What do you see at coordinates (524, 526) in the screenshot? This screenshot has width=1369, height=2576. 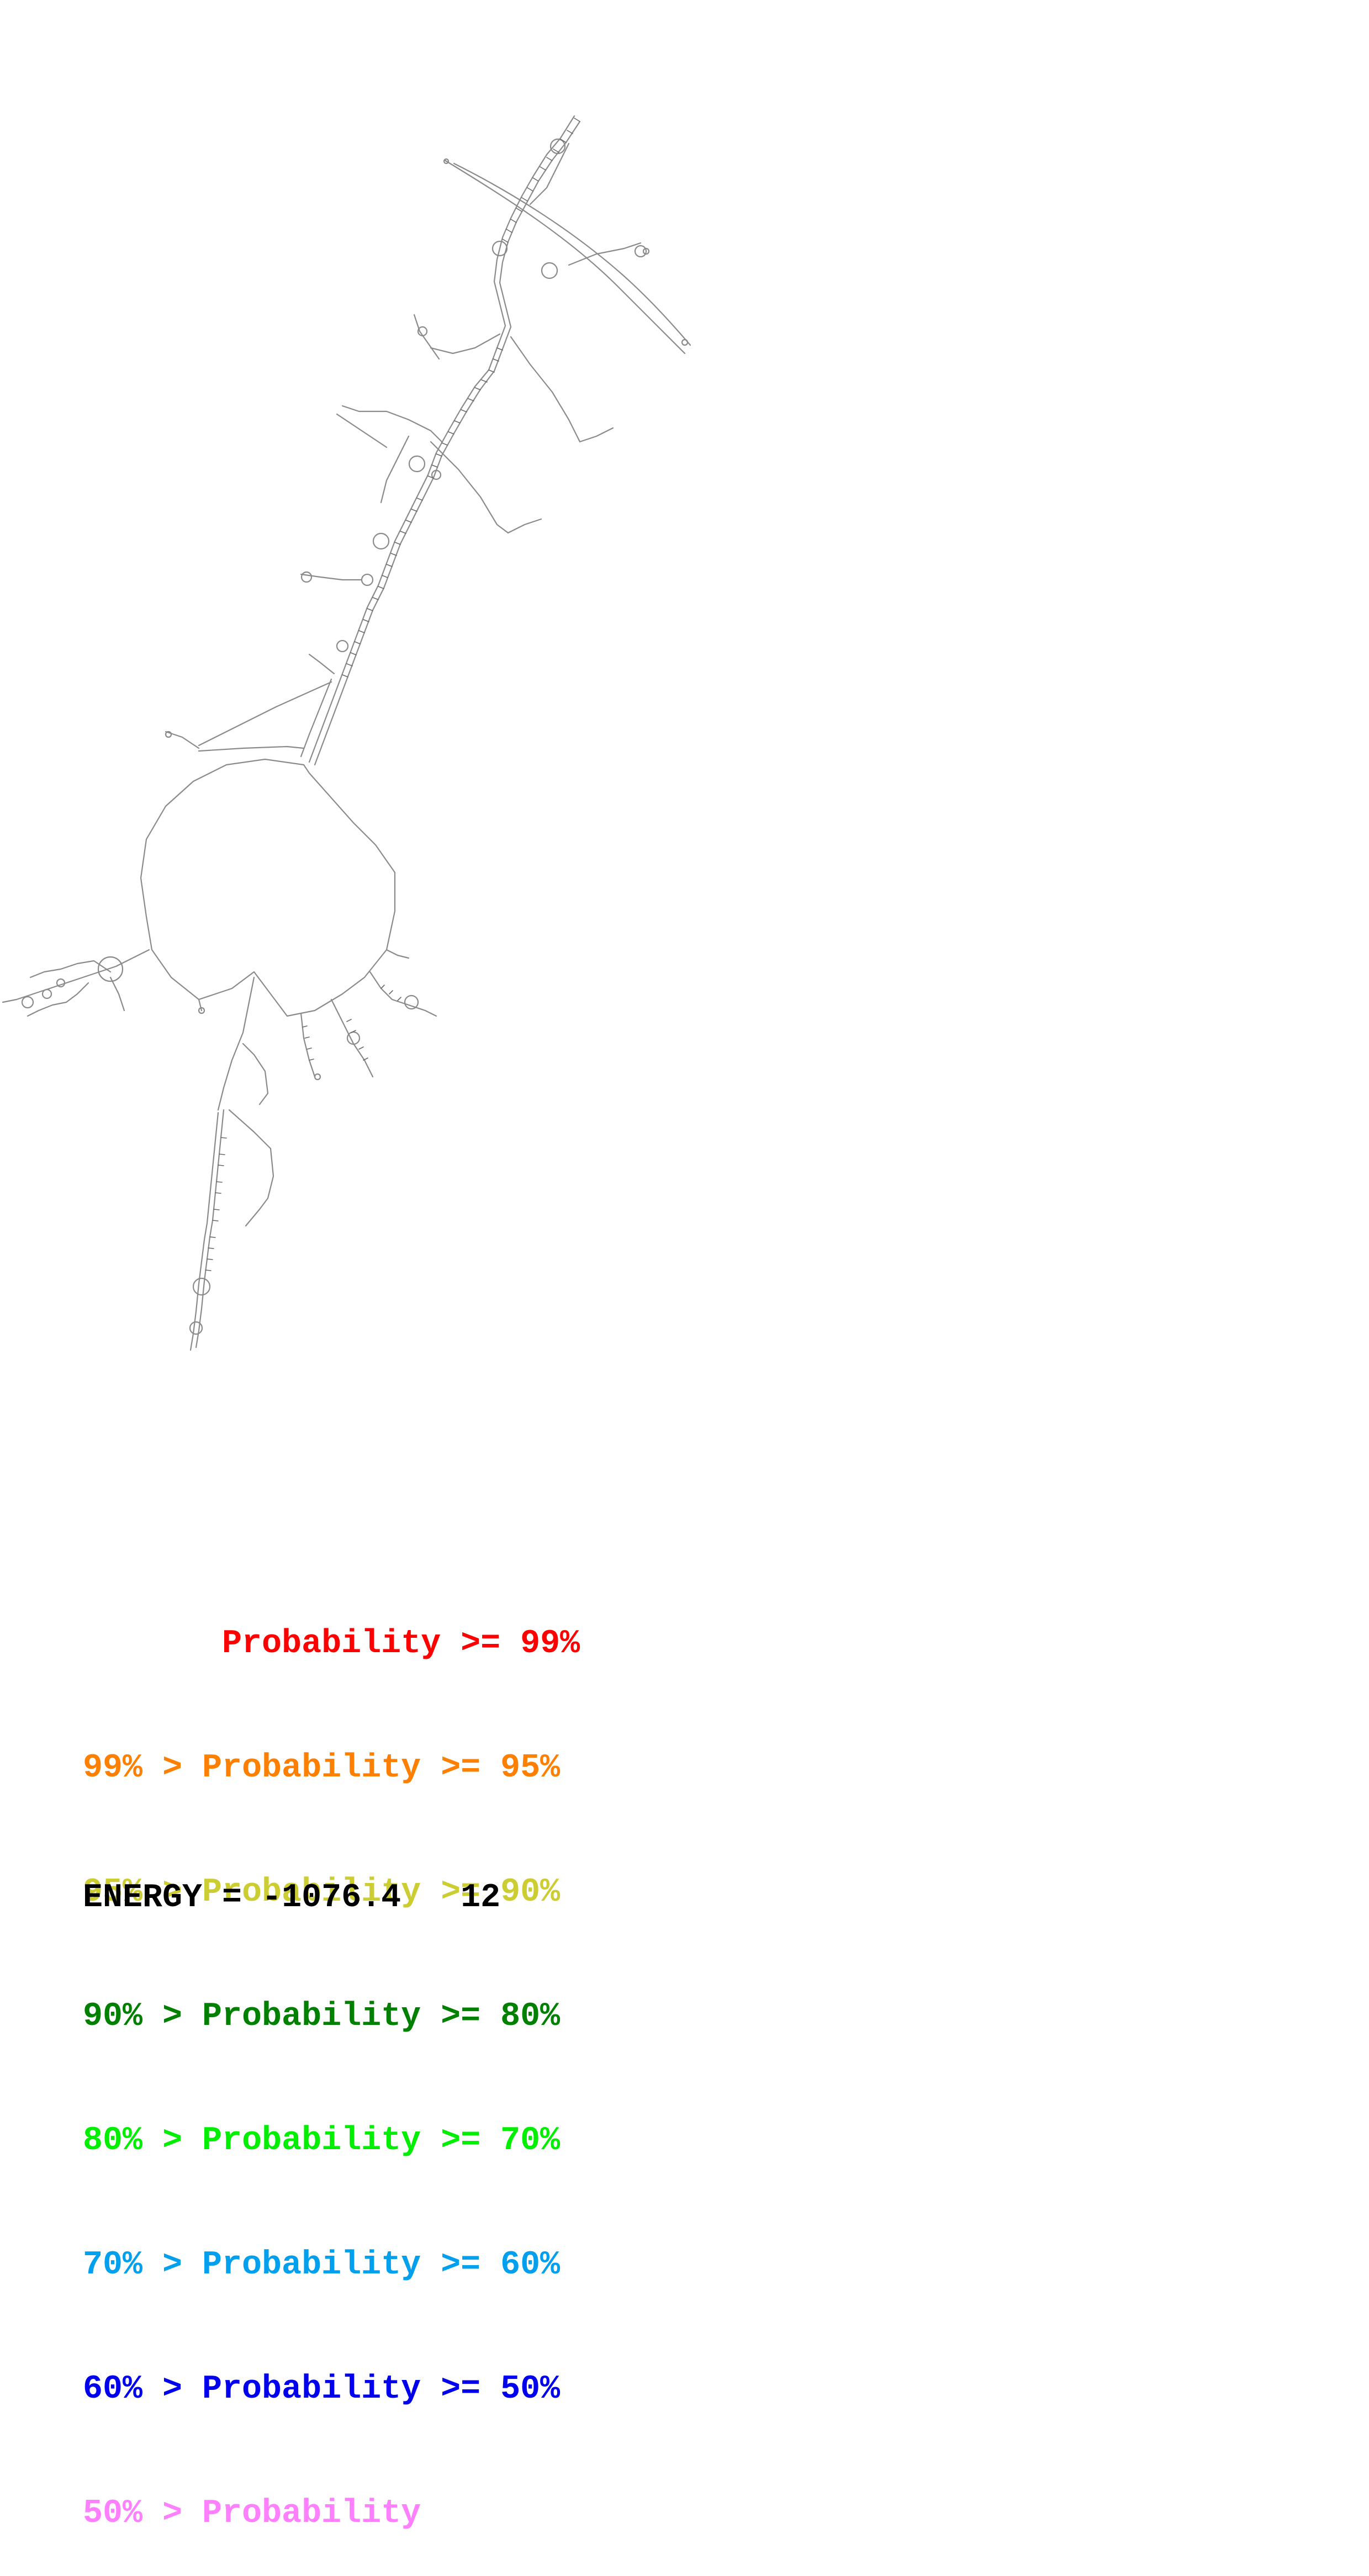 I see `backbone-branch-7b` at bounding box center [524, 526].